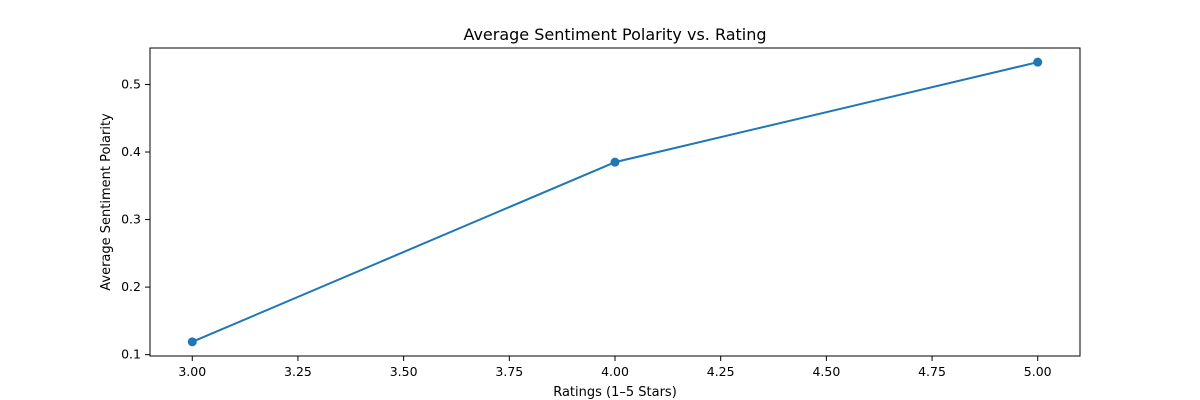 This screenshot has width=1200, height=400. I want to click on y-tick-label: 0.4, so click(131, 151).